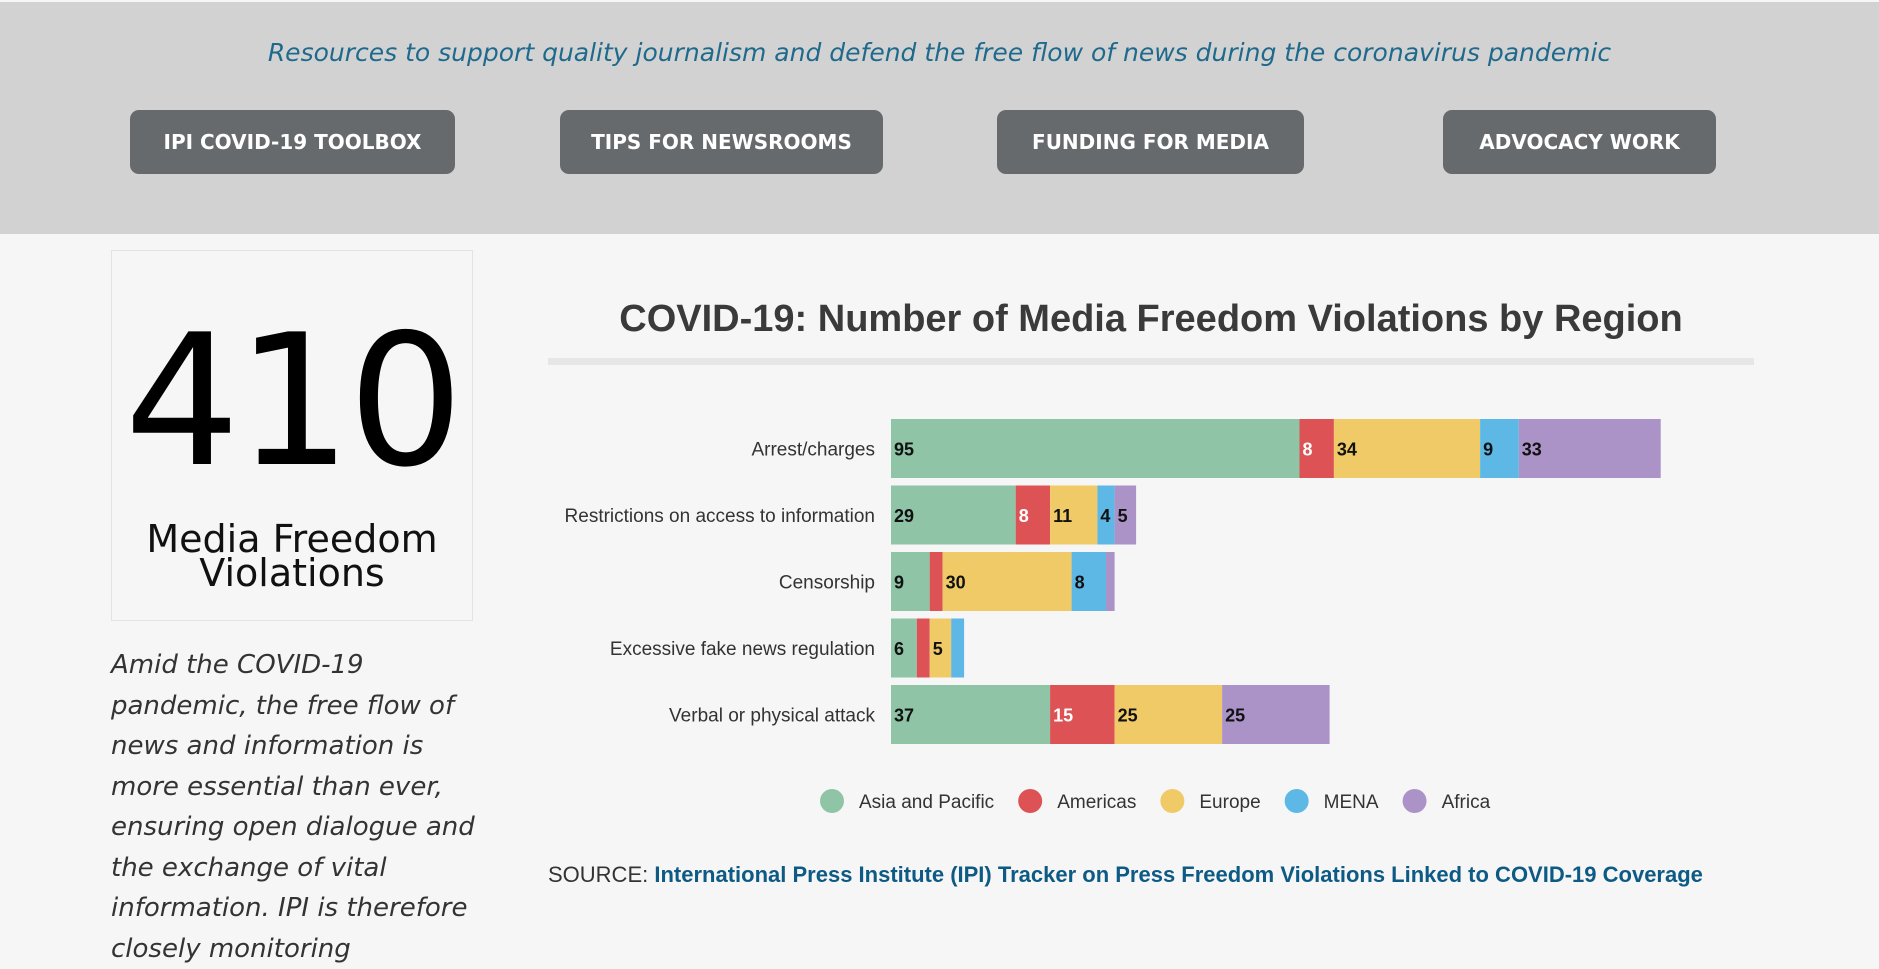 This screenshot has width=1879, height=969. What do you see at coordinates (1308, 450) in the screenshot?
I see `data-label-americas-arrest-charges: 8` at bounding box center [1308, 450].